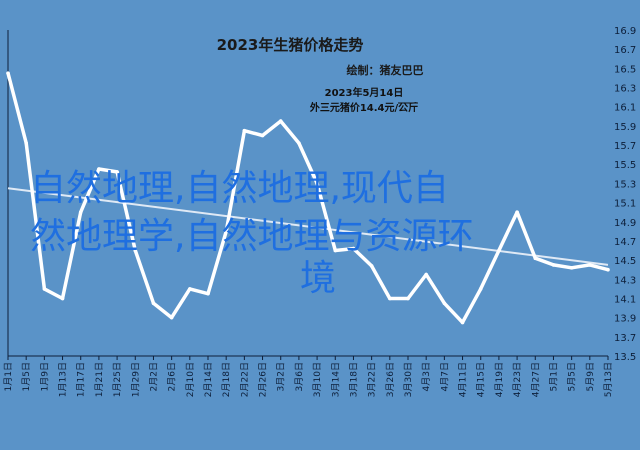 The image size is (640, 450). Describe the element at coordinates (99, 379) in the screenshot. I see `x-tick-label: 1月21日` at that location.